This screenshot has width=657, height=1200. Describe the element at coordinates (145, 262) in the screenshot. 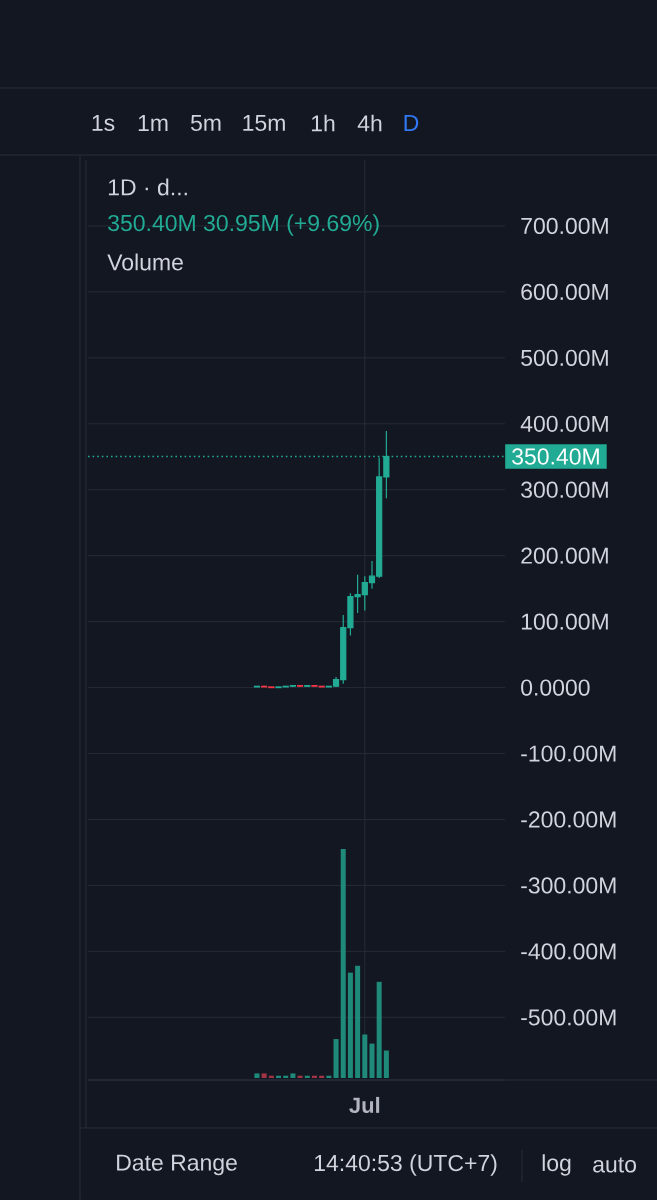

I see `chart-title: Volume` at that location.